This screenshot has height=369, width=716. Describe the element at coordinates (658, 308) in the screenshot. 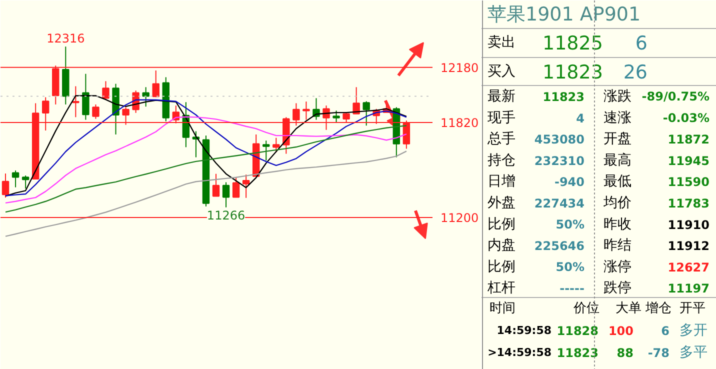

I see `text: 增仓` at that location.